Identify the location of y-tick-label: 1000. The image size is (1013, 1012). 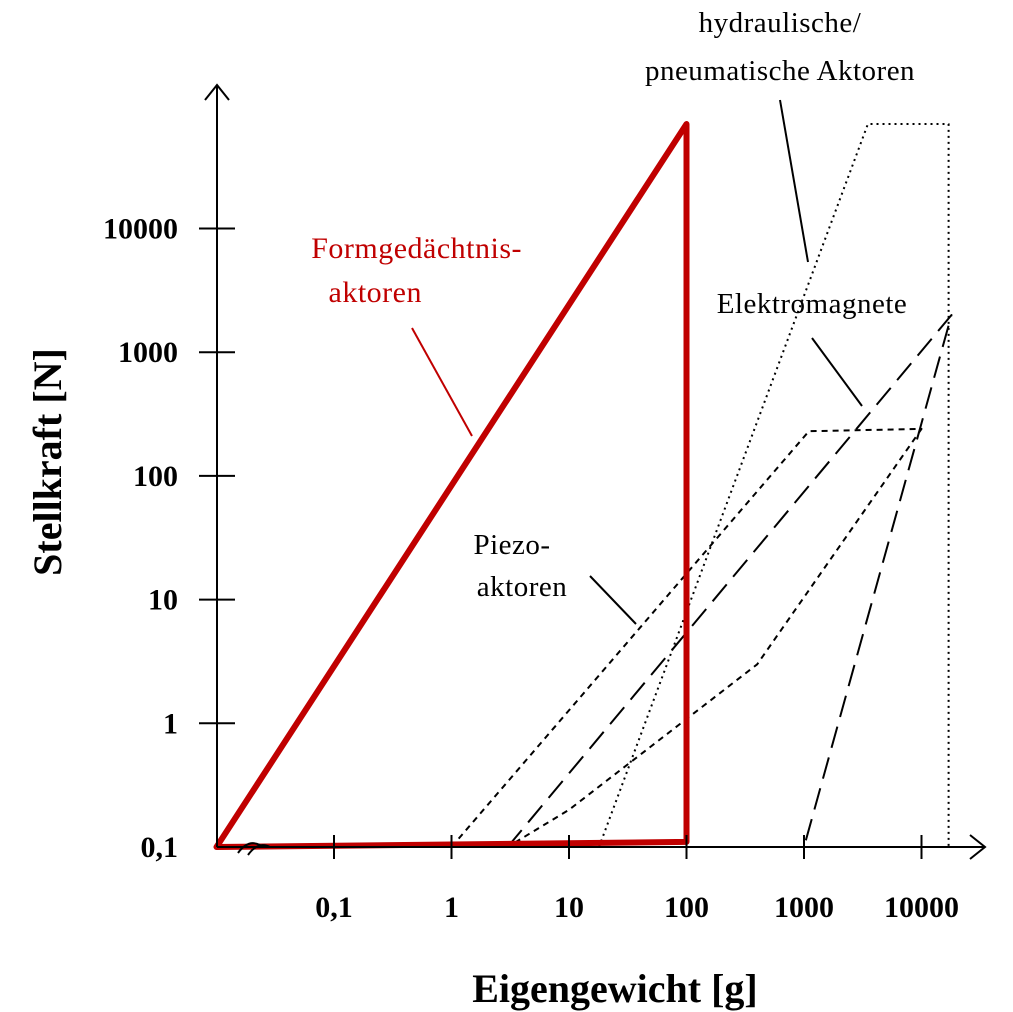
(148, 352).